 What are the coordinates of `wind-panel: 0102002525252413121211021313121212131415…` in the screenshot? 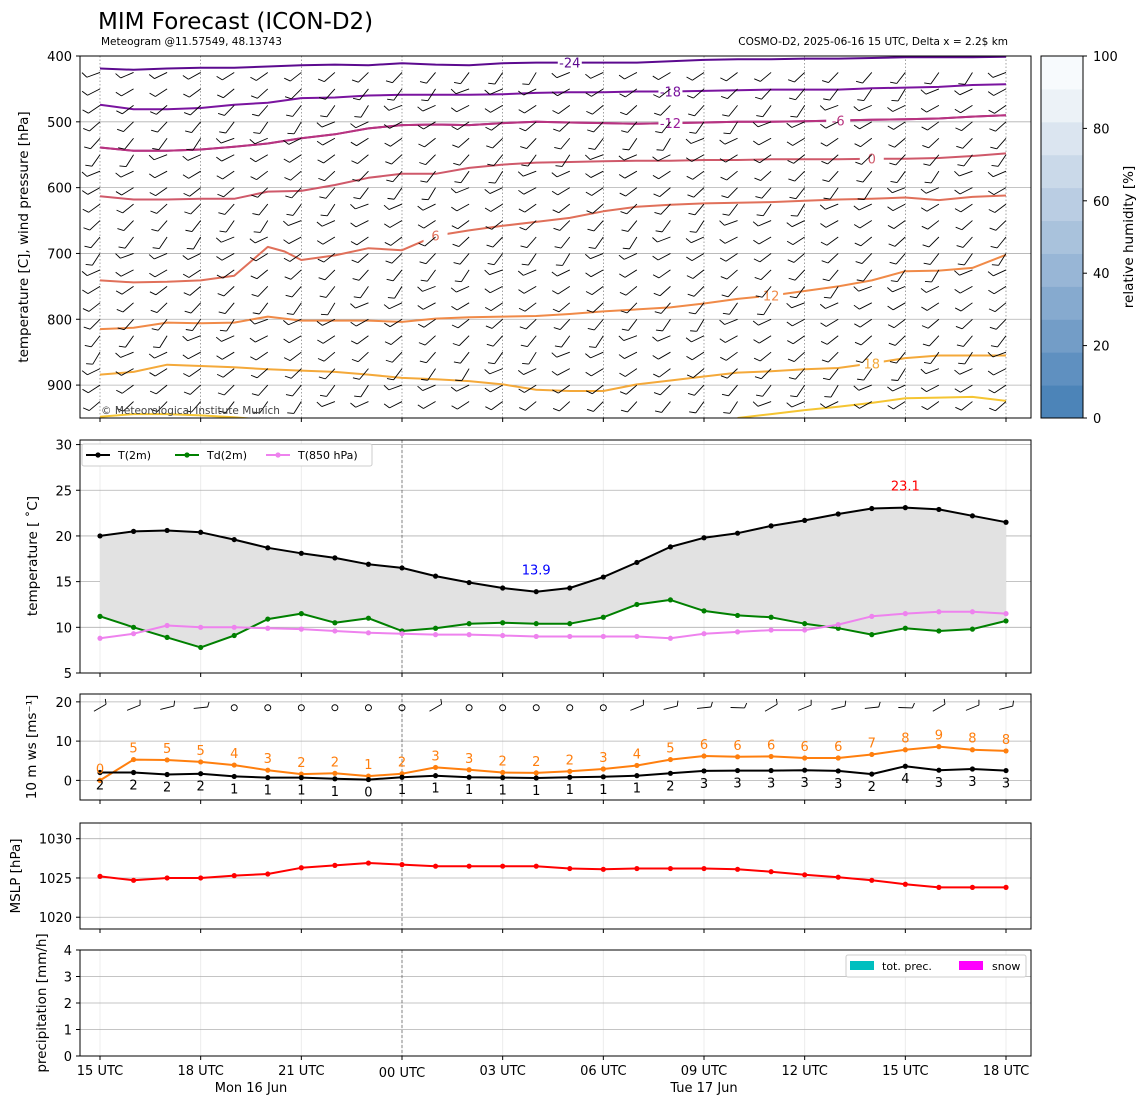 It's located at (527, 749).